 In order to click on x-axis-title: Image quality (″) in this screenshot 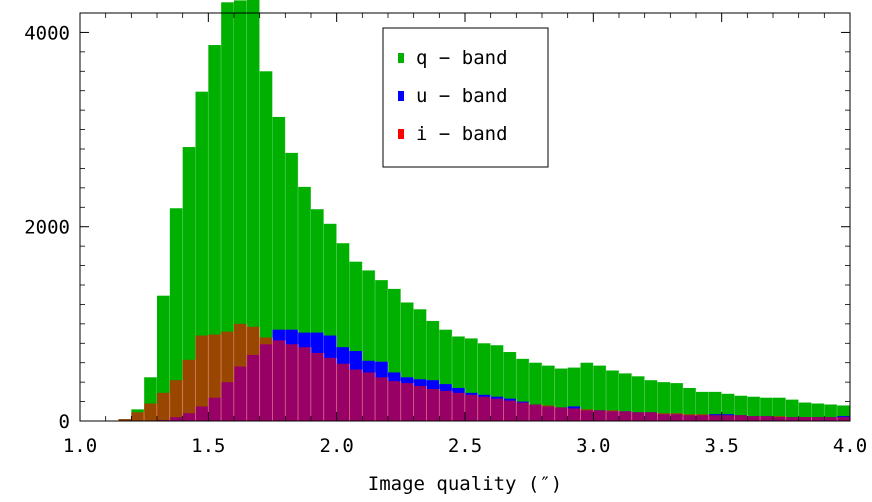, I will do `click(465, 484)`.